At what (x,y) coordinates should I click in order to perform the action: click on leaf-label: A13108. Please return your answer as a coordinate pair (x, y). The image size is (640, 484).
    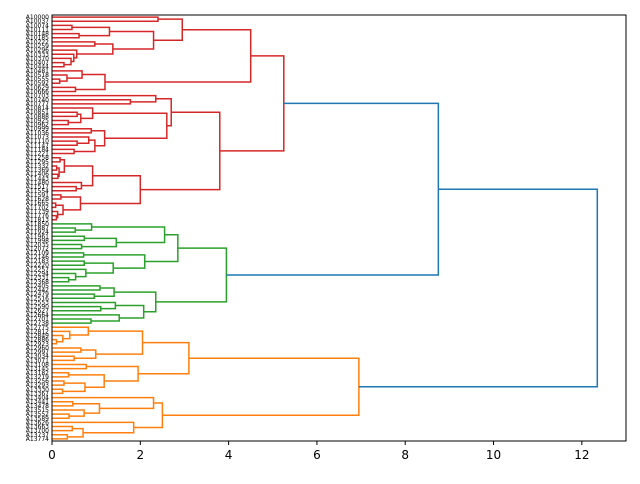
    Looking at the image, I should click on (37, 364).